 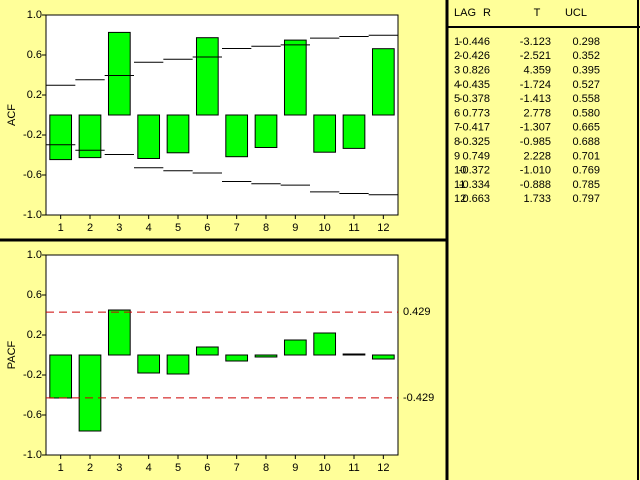 I want to click on y-tick-label: -0.6, so click(x=32, y=175).